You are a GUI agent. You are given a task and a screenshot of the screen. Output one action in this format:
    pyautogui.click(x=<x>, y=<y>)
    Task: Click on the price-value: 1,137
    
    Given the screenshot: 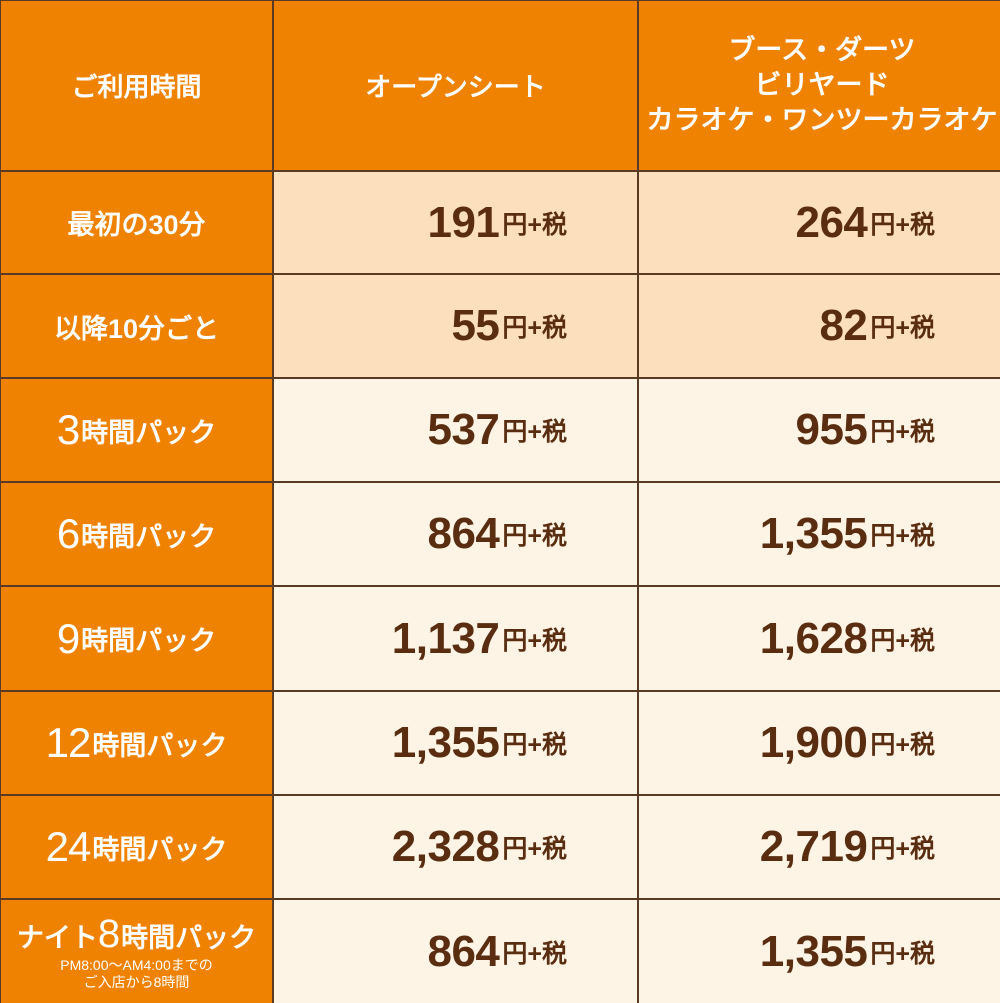 What is the action you would take?
    pyautogui.click(x=445, y=638)
    